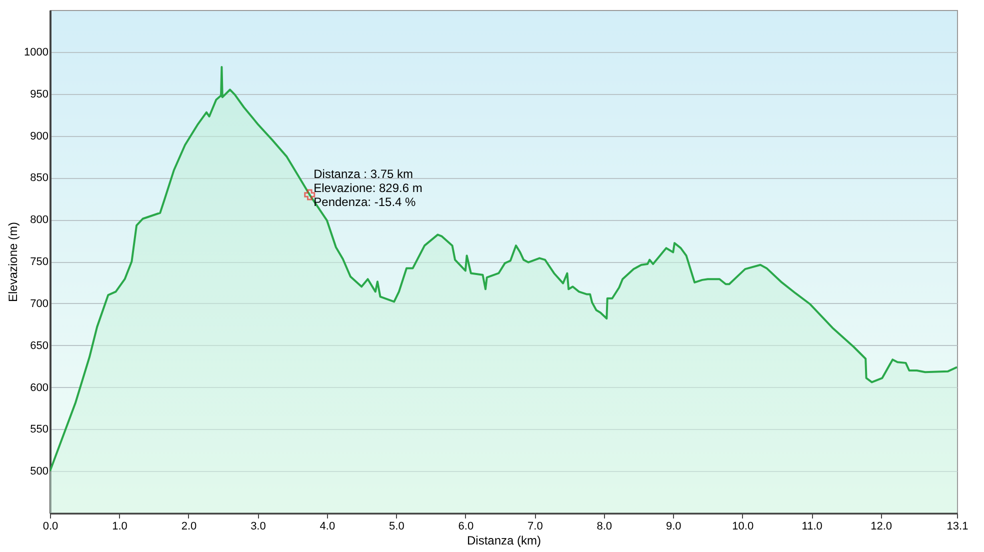 Image resolution: width=984 pixels, height=552 pixels. Describe the element at coordinates (535, 526) in the screenshot. I see `x-tick-label: 7.0` at that location.